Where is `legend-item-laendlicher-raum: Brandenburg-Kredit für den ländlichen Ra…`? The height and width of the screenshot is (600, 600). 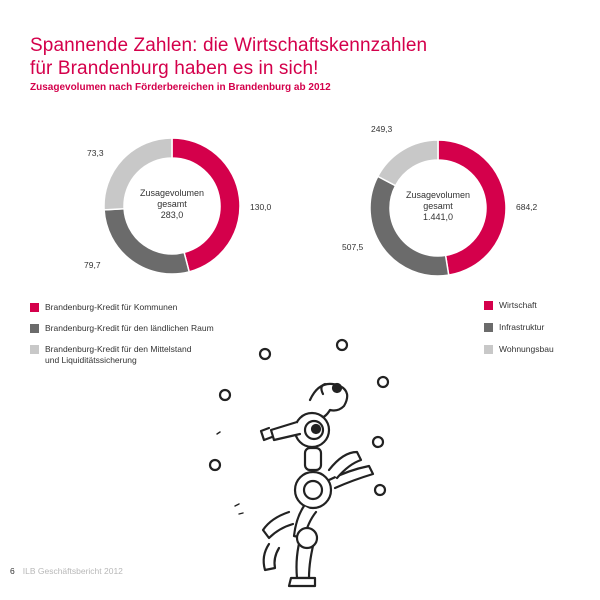
legend-item-laendlicher-raum: Brandenburg-Kredit für den ländlichen Ra… is located at coordinates (122, 328).